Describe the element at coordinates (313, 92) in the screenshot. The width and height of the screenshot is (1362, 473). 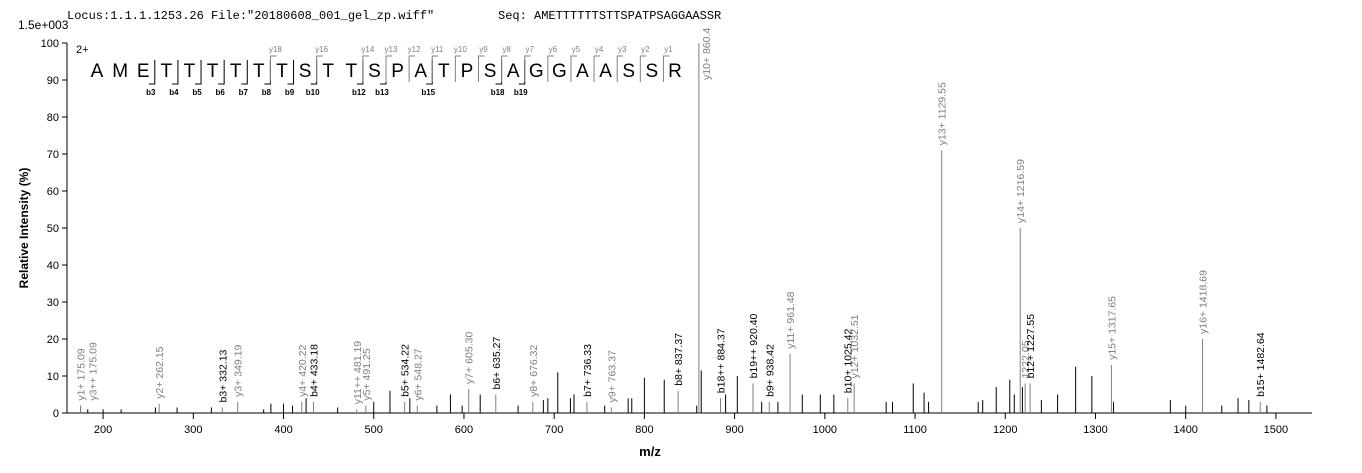
I see `b-ion-label: b10` at that location.